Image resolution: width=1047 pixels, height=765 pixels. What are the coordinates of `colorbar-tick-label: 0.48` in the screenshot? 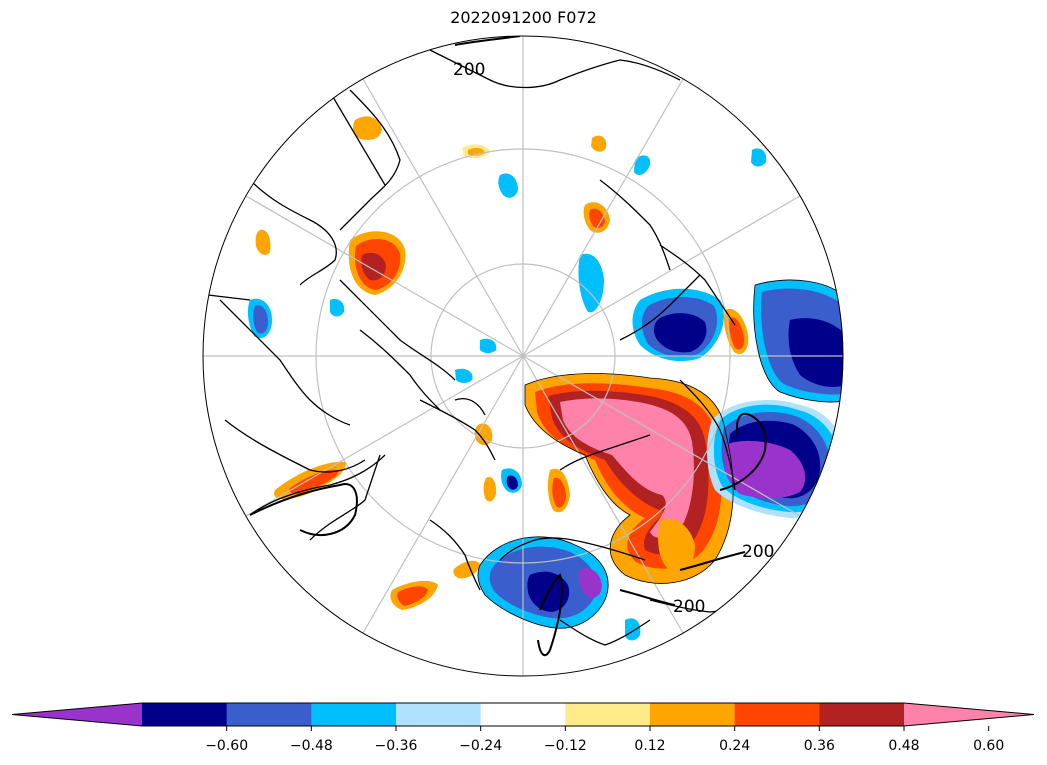 It's located at (903, 746).